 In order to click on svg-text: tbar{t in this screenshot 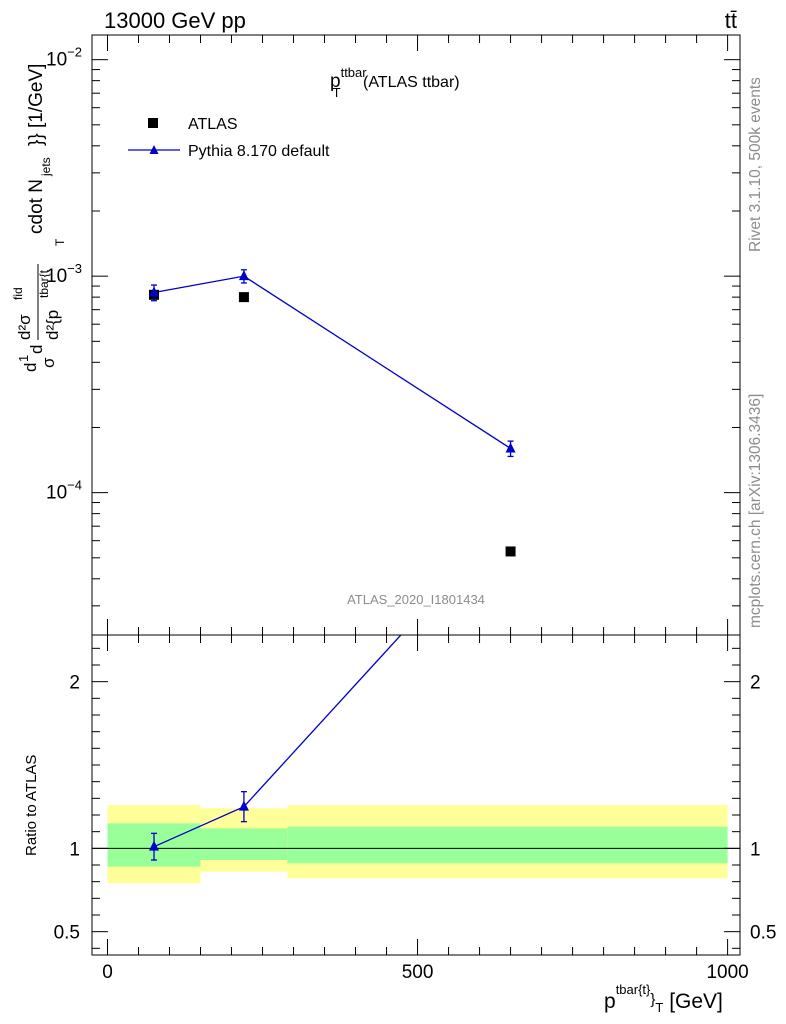, I will do `click(44, 283)`.